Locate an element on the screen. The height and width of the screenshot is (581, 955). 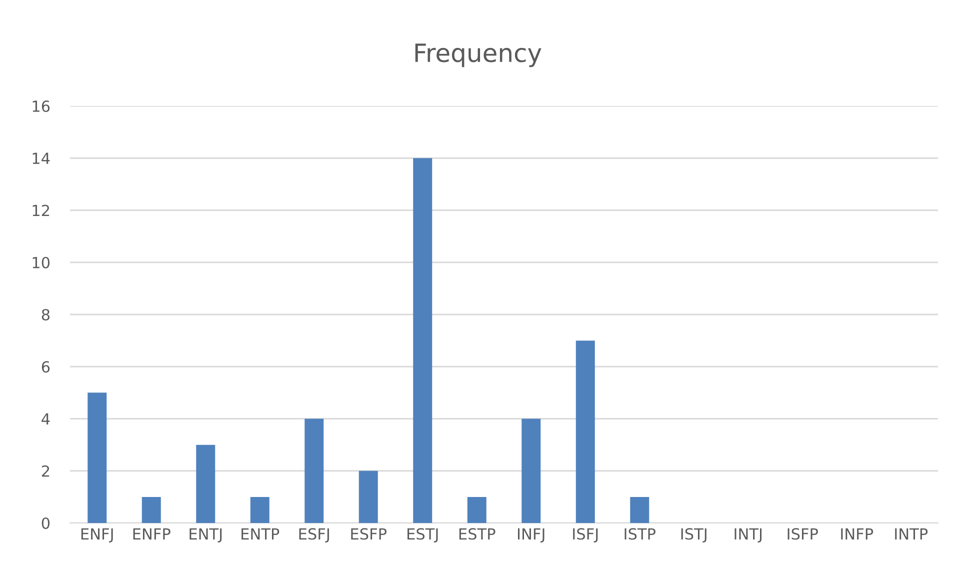
x-tick-label: ENTJ is located at coordinates (206, 535).